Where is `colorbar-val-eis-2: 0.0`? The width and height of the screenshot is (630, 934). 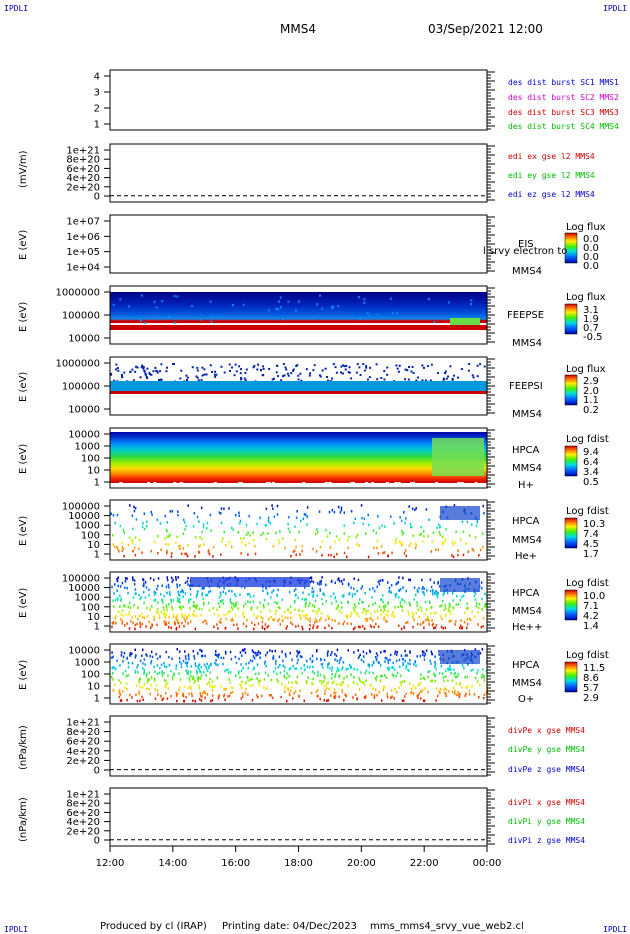
colorbar-val-eis-2: 0.0 is located at coordinates (591, 257).